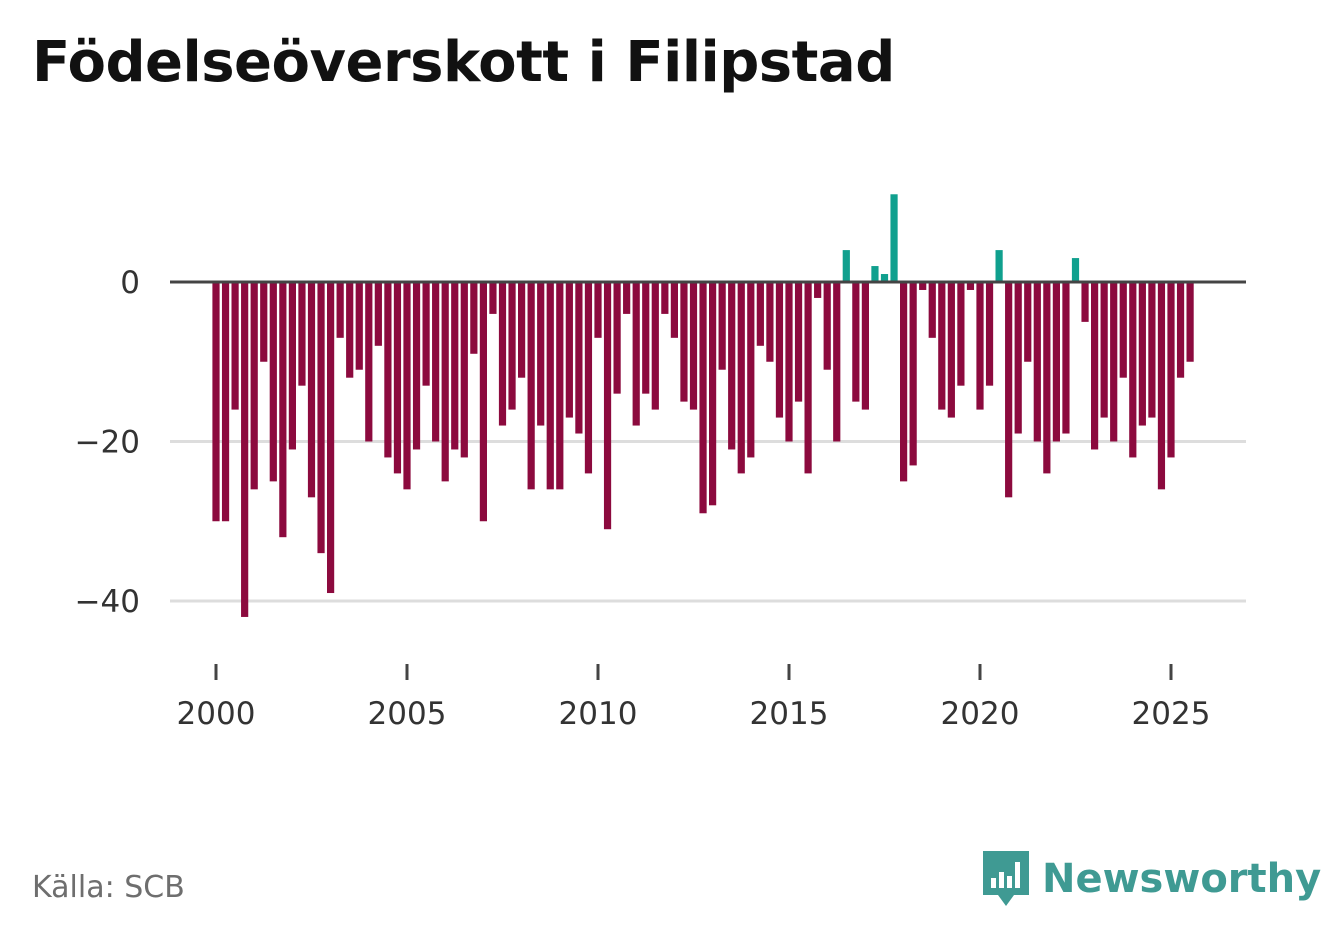 Image resolution: width=1322 pixels, height=939 pixels. What do you see at coordinates (463, 62) in the screenshot?
I see `chart-title: Födelseöverskott i Filipstad` at bounding box center [463, 62].